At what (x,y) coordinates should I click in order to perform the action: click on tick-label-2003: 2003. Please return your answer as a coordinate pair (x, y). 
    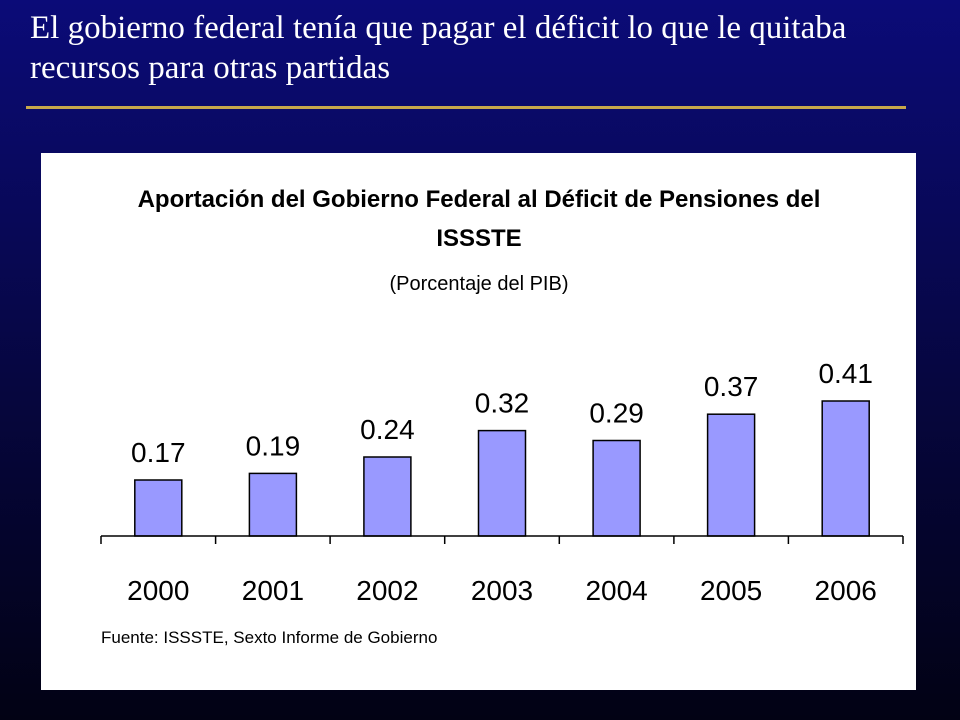
    Looking at the image, I should click on (502, 590).